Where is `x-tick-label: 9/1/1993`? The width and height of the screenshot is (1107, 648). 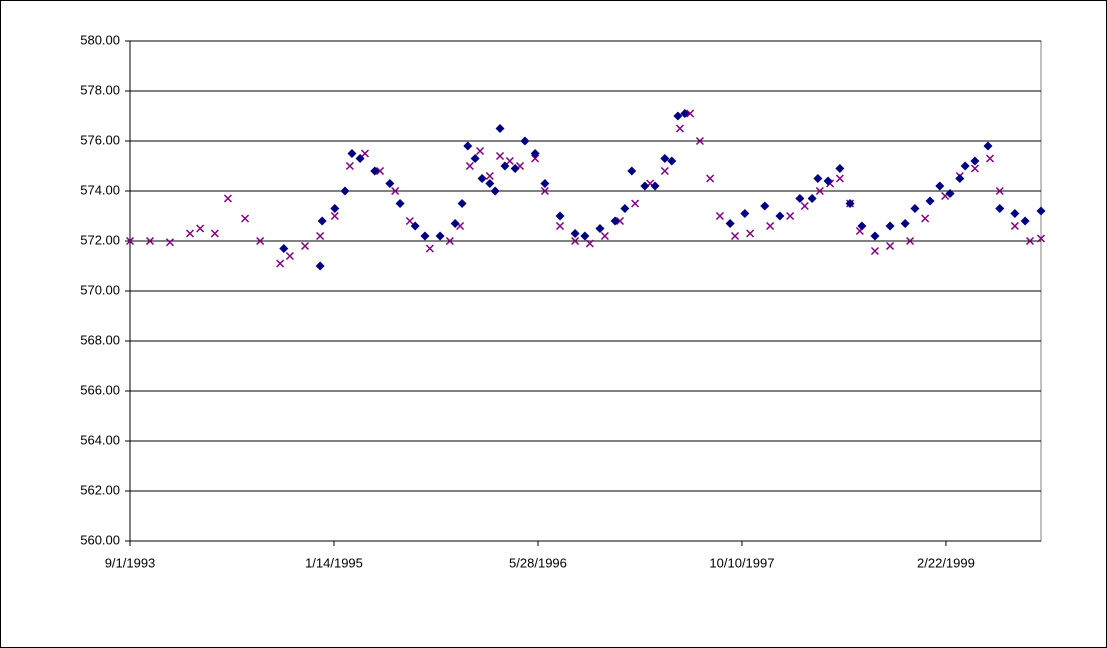 x-tick-label: 9/1/1993 is located at coordinates (130, 562).